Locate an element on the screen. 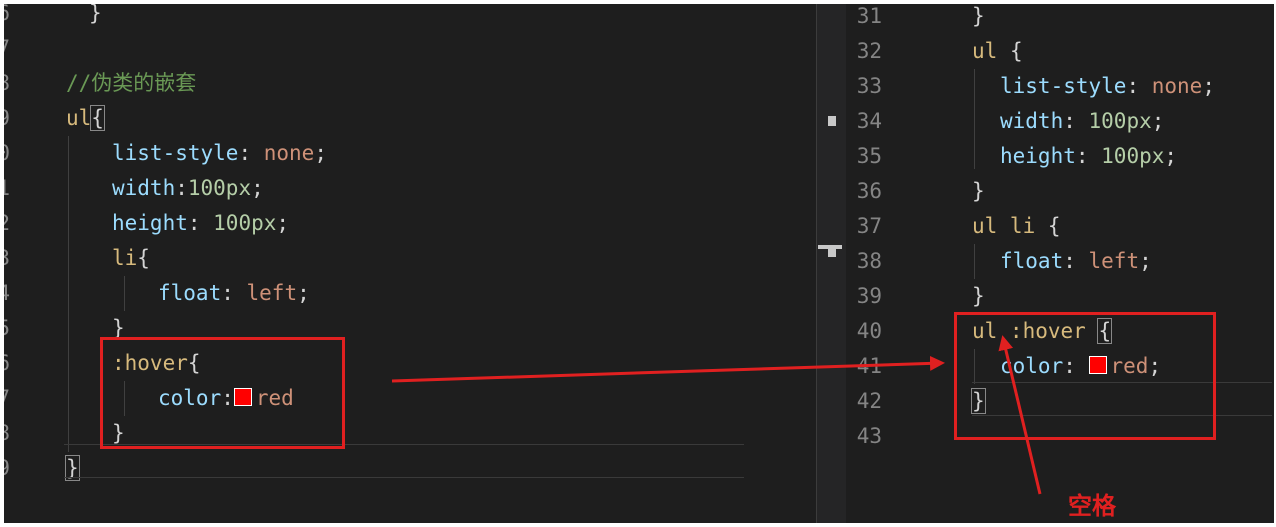 The height and width of the screenshot is (527, 1276). code-token: float is located at coordinates (190, 293).